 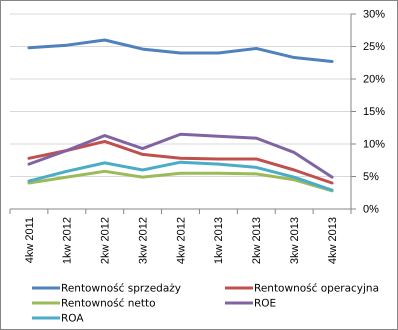 What do you see at coordinates (257, 240) in the screenshot?
I see `x-tick-label: 2kw 2013` at bounding box center [257, 240].